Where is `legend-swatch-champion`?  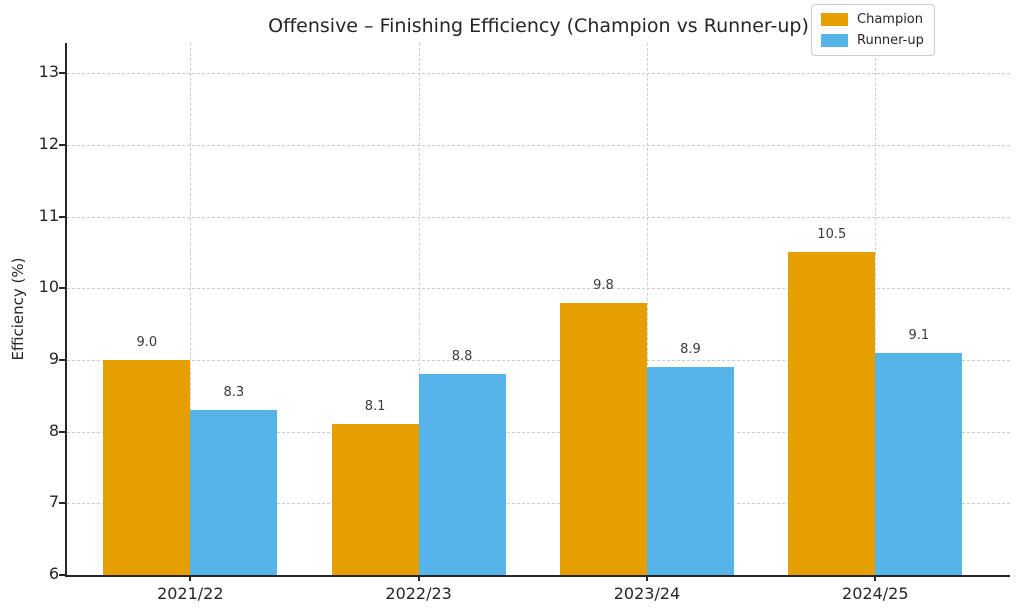 legend-swatch-champion is located at coordinates (834, 19).